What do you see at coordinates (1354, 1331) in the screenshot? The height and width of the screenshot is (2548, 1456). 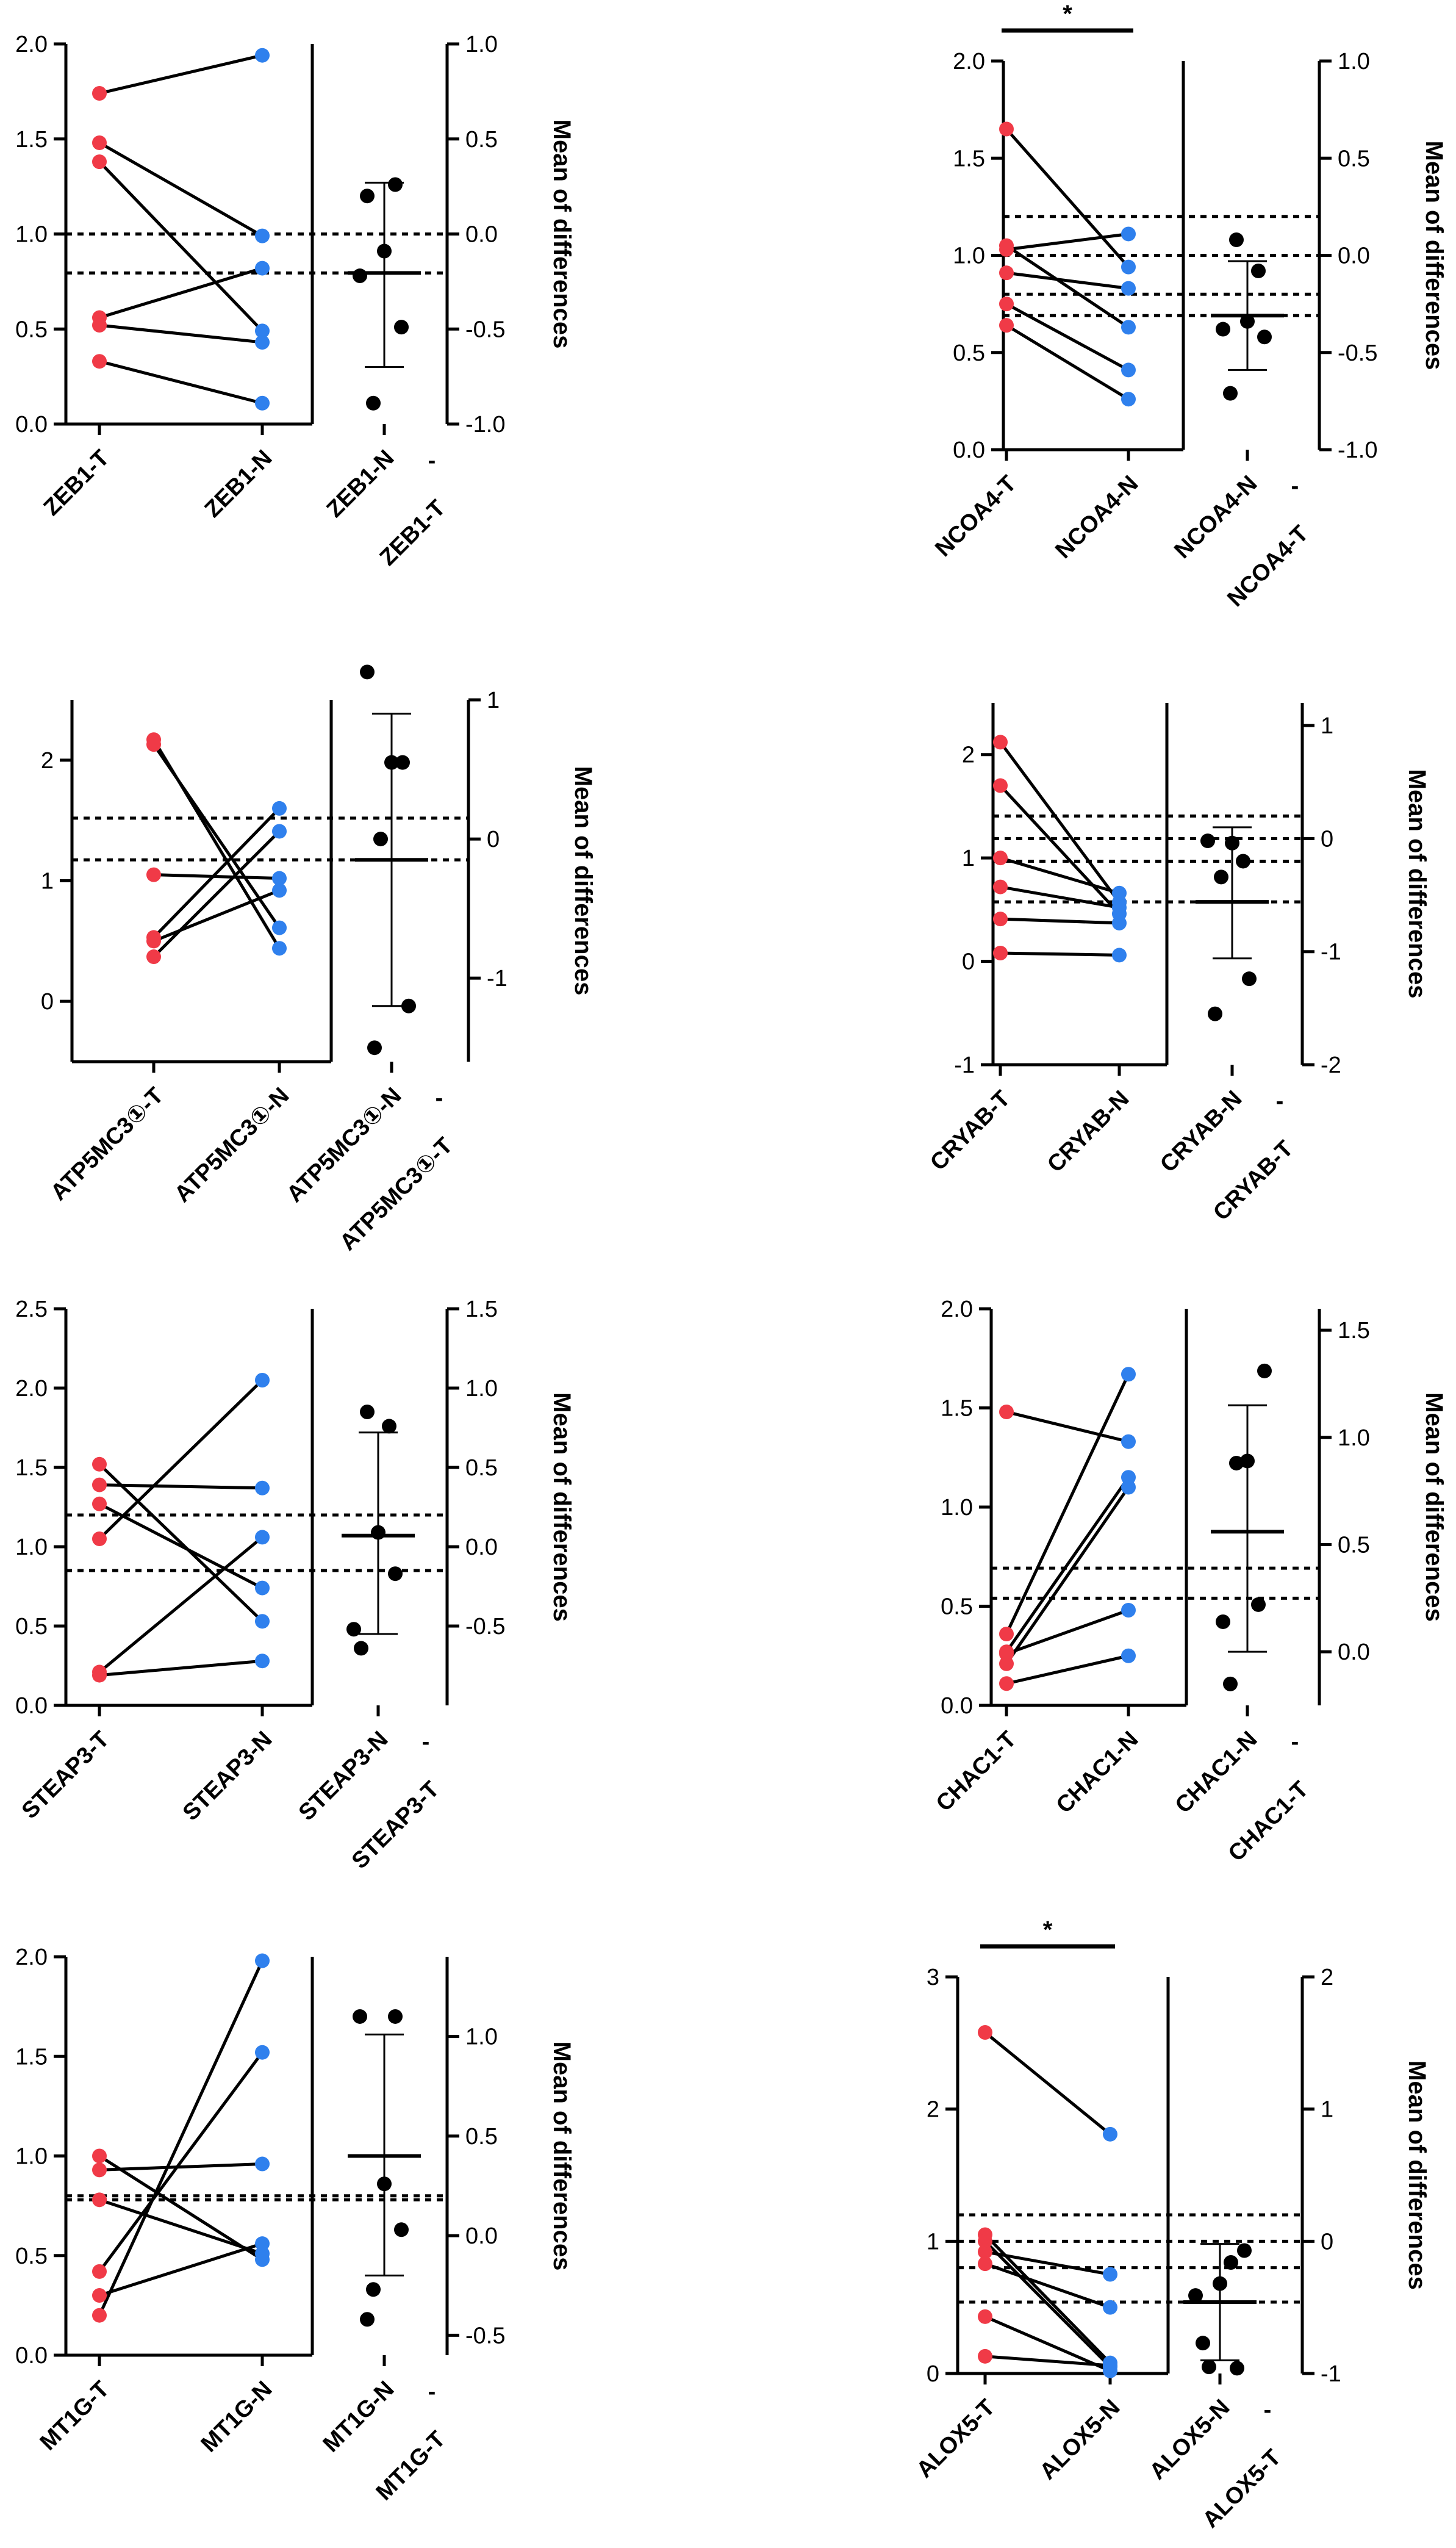 I see `right-tick-label: 1.5` at bounding box center [1354, 1331].